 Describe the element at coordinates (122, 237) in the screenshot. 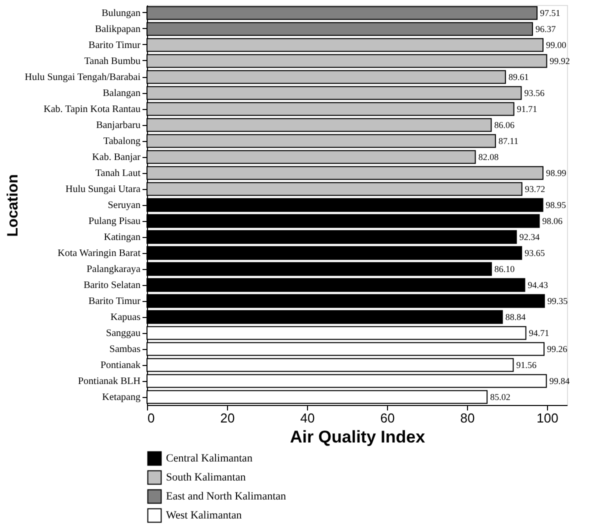

I see `y-tick-label: Katingan` at that location.